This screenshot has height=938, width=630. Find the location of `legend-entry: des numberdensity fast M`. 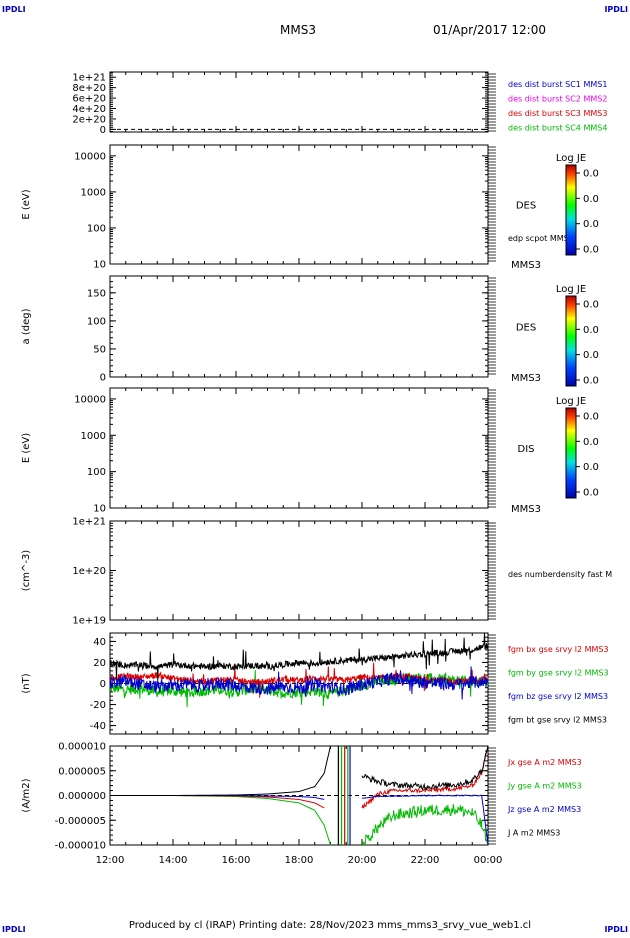

legend-entry: des numberdensity fast M is located at coordinates (560, 574).